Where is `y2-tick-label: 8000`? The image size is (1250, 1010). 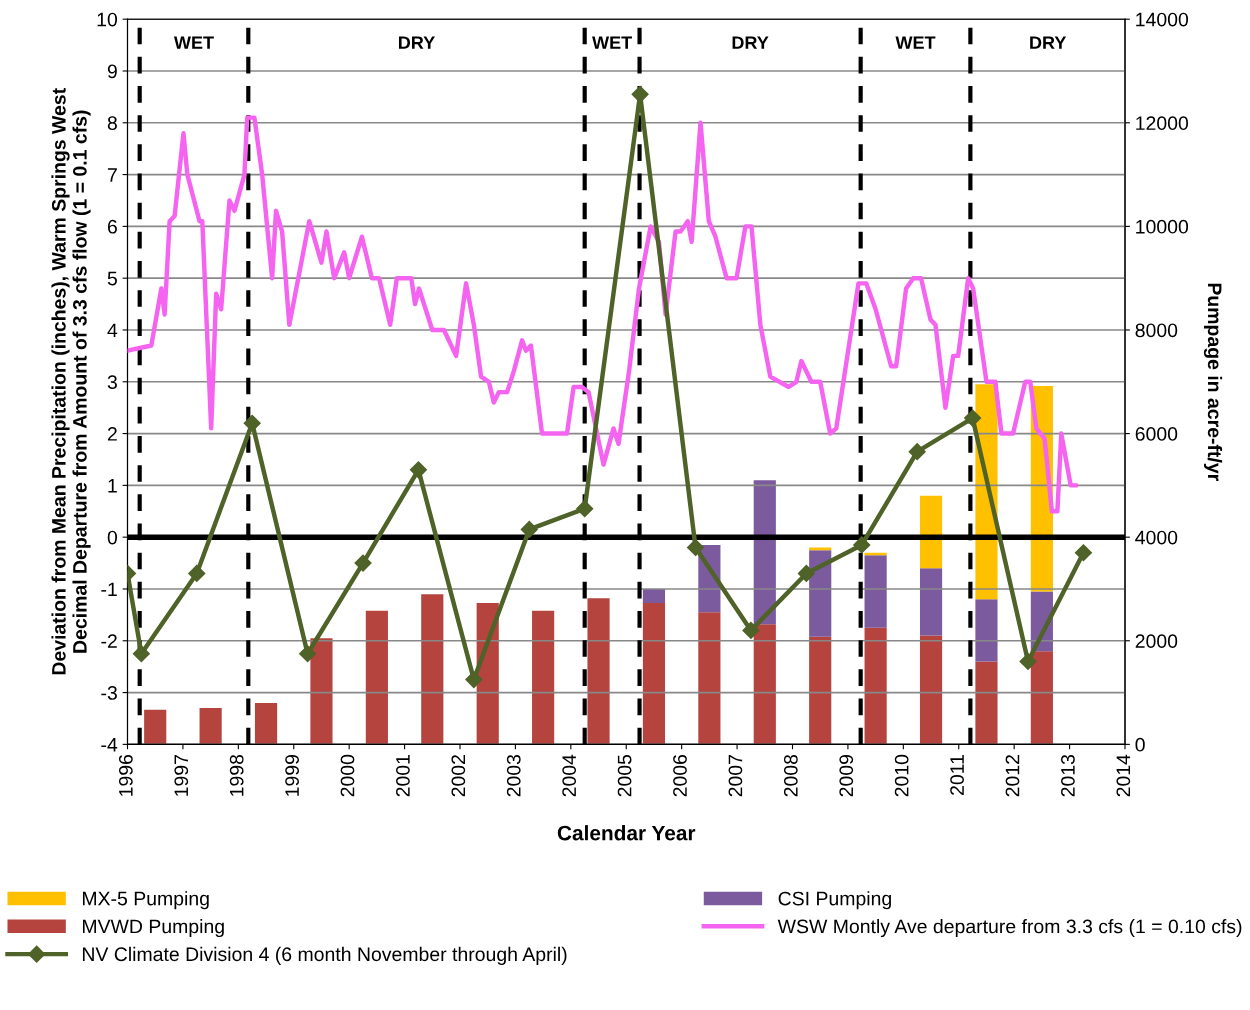 y2-tick-label: 8000 is located at coordinates (1156, 330).